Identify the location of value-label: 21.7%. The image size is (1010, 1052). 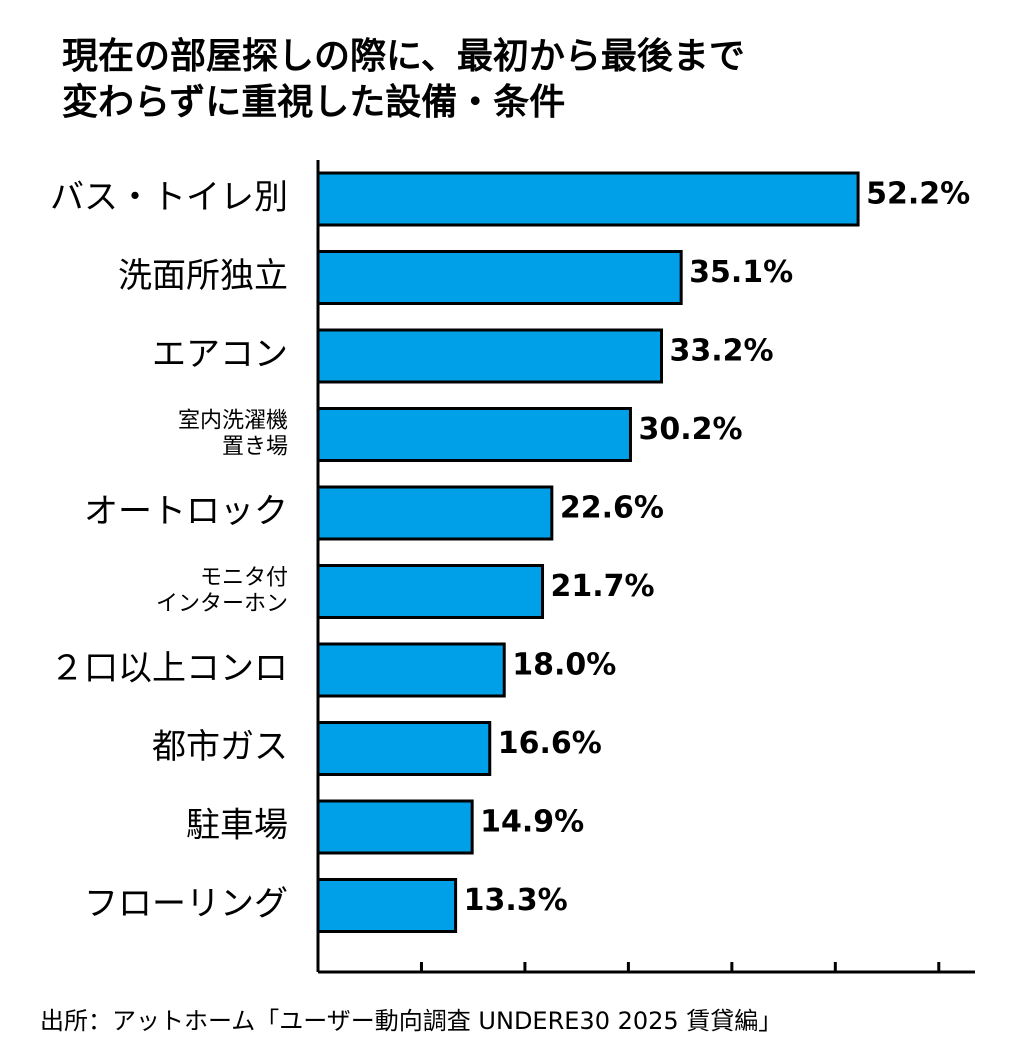
(603, 586).